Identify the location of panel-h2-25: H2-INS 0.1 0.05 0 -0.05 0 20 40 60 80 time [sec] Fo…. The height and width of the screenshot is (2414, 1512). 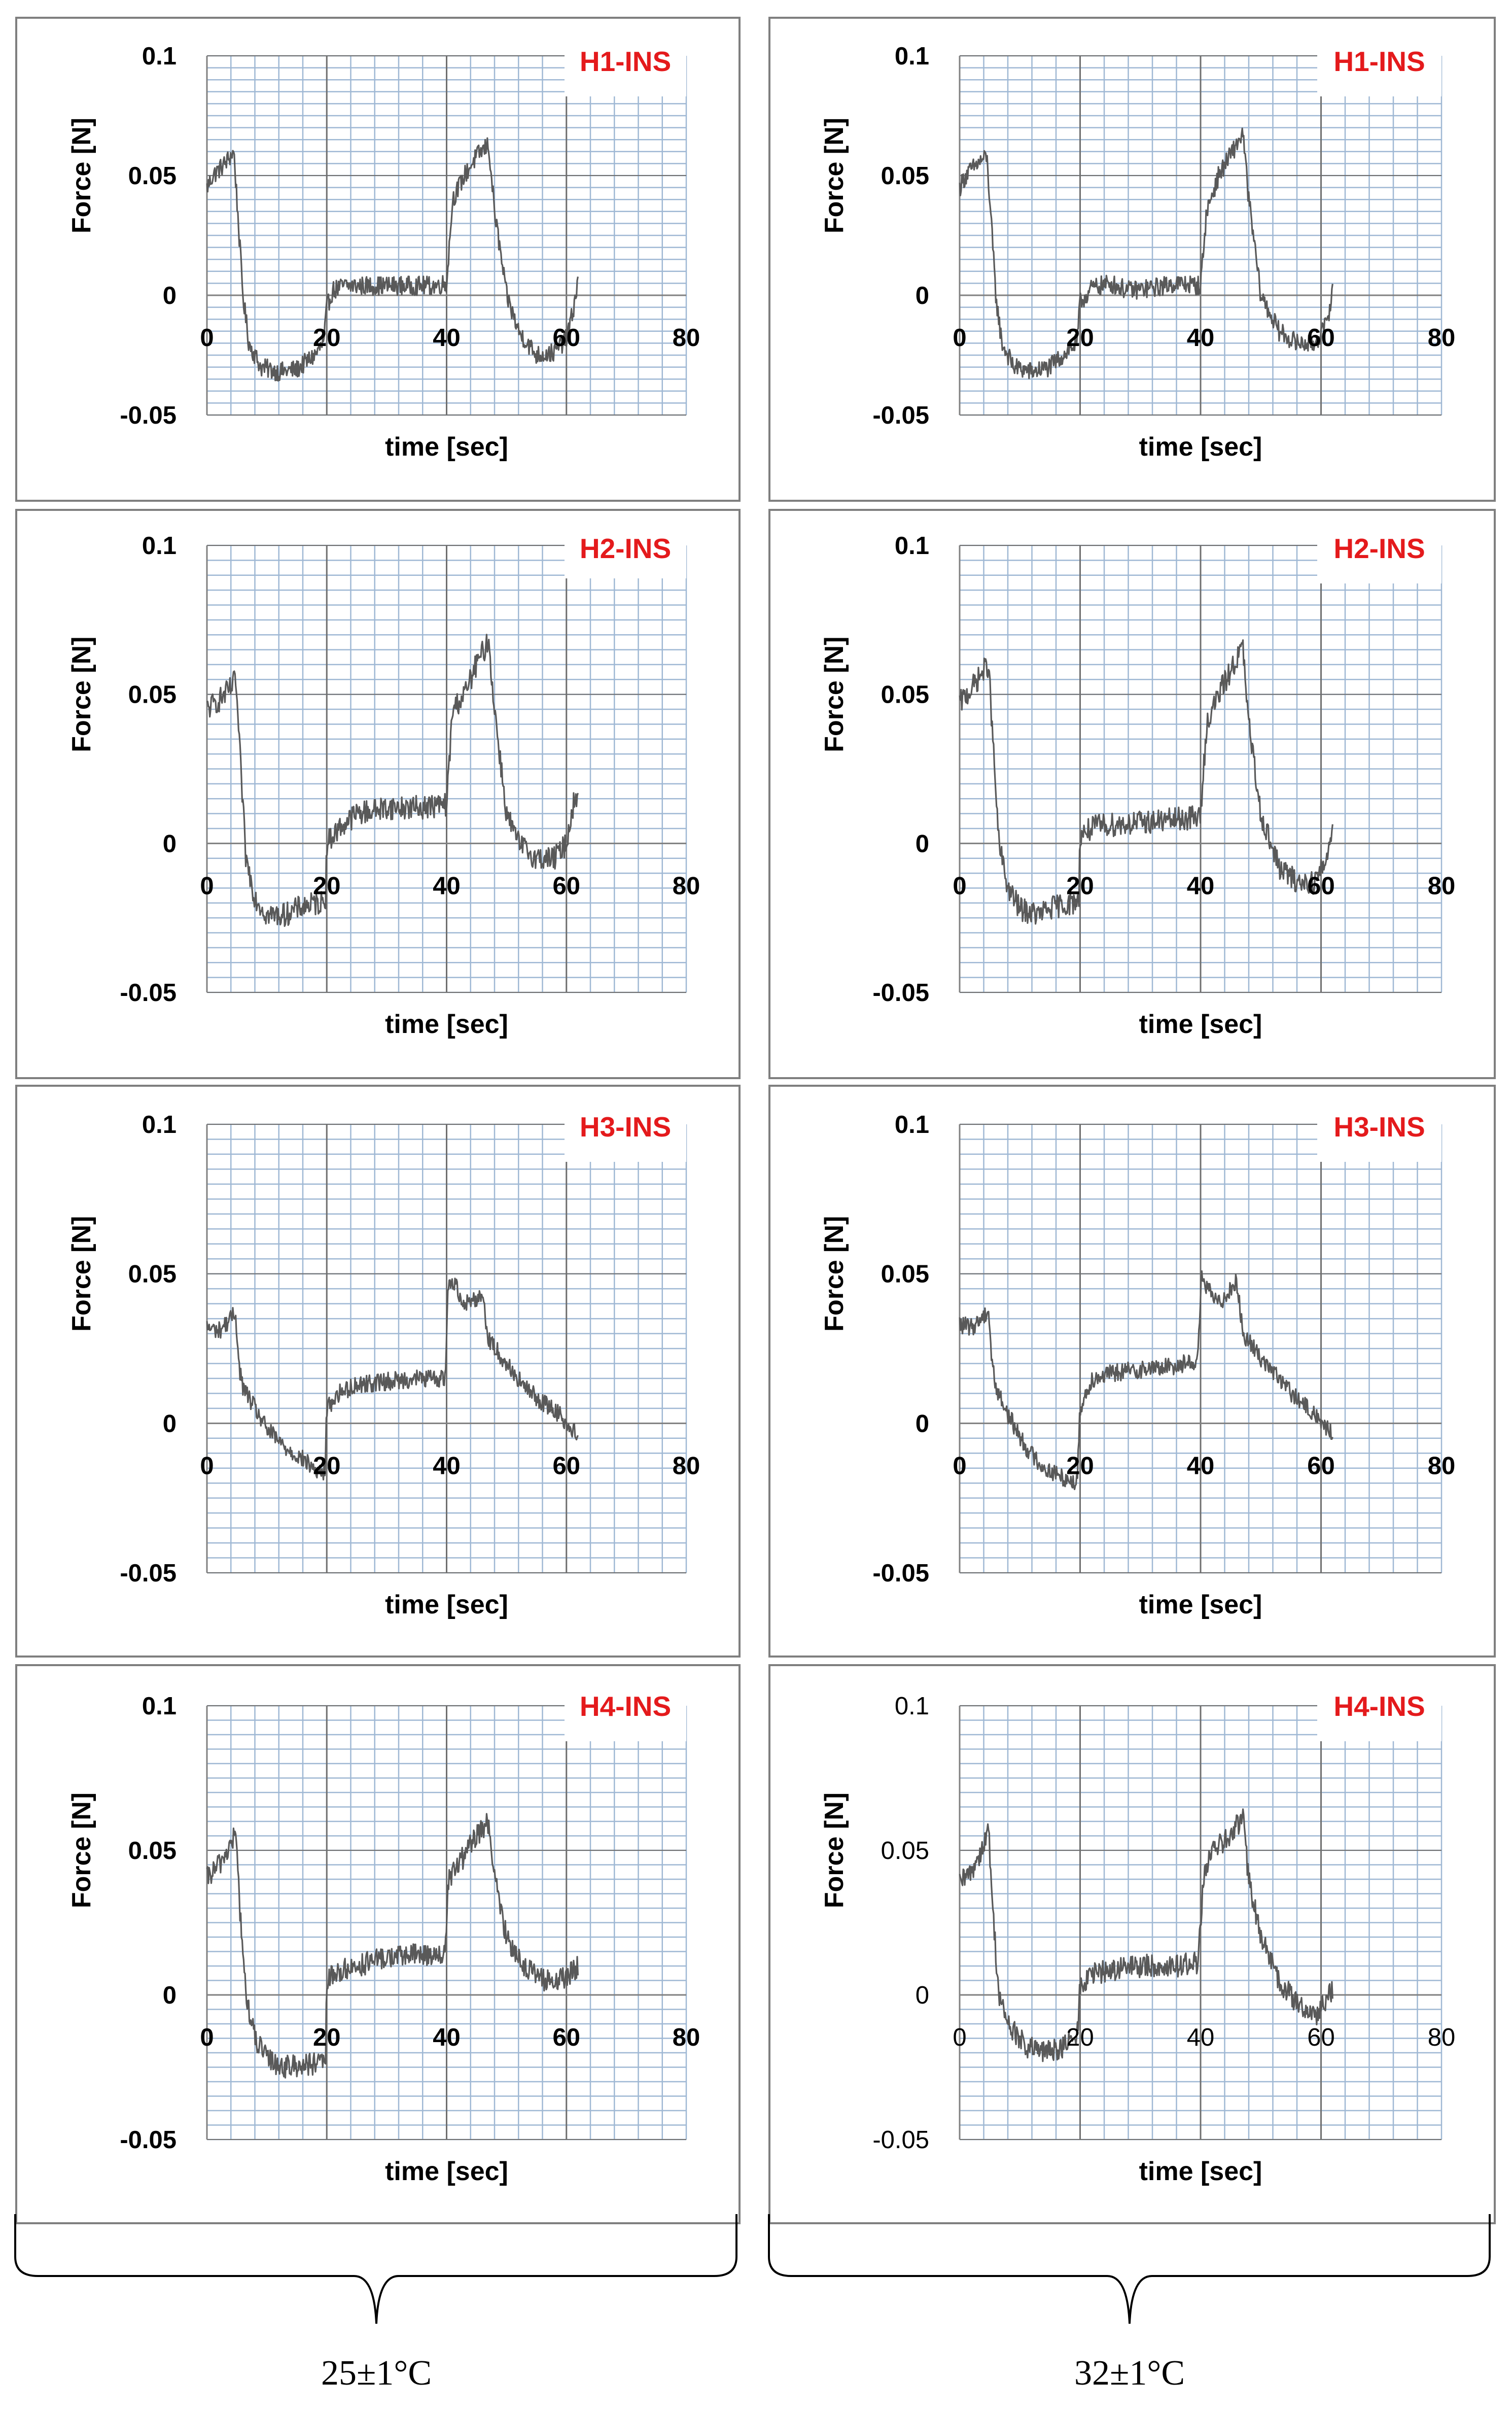
(378, 794).